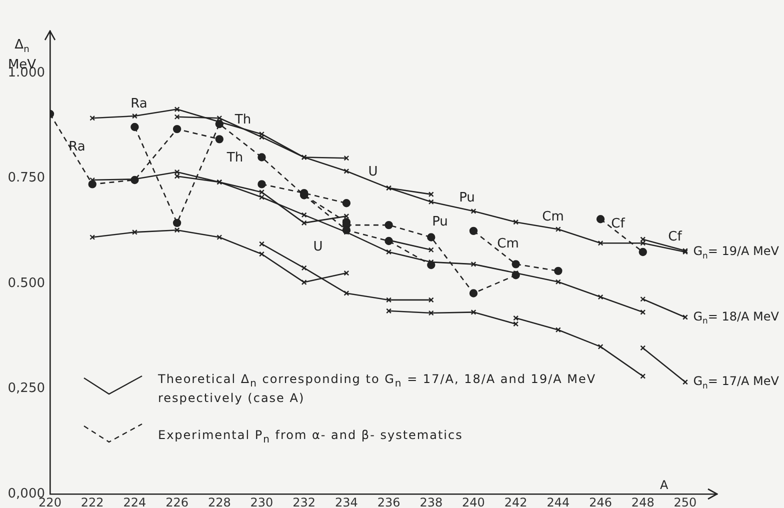 This screenshot has width=784, height=508. I want to click on x-tick-label: 236, so click(388, 501).